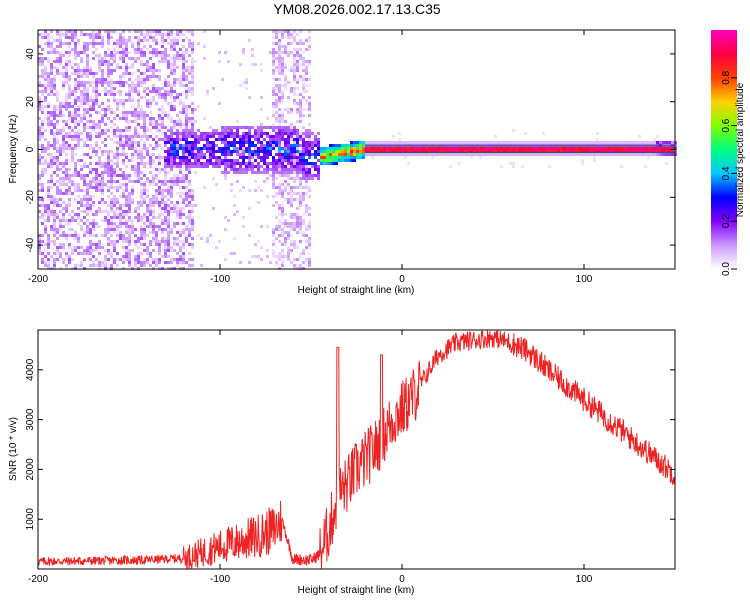 This screenshot has height=600, width=750. I want to click on spectrogram-xlabel: Height of straight line (km), so click(356, 290).